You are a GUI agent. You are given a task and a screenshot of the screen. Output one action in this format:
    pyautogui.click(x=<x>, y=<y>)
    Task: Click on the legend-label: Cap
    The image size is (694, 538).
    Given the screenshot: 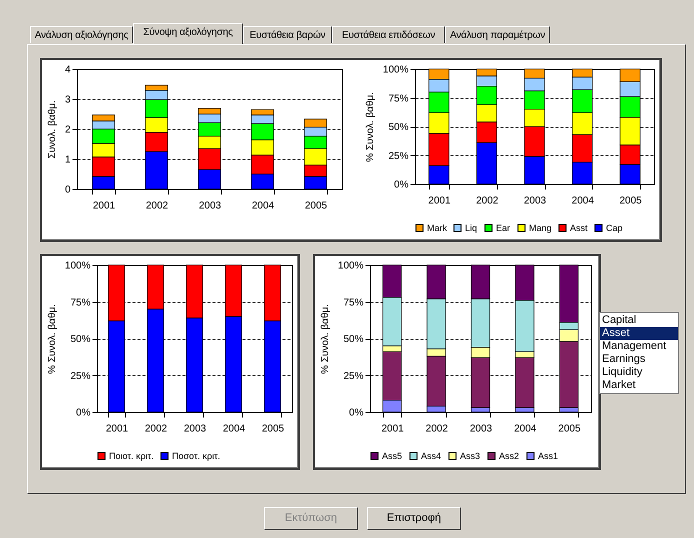 What is the action you would take?
    pyautogui.click(x=614, y=227)
    